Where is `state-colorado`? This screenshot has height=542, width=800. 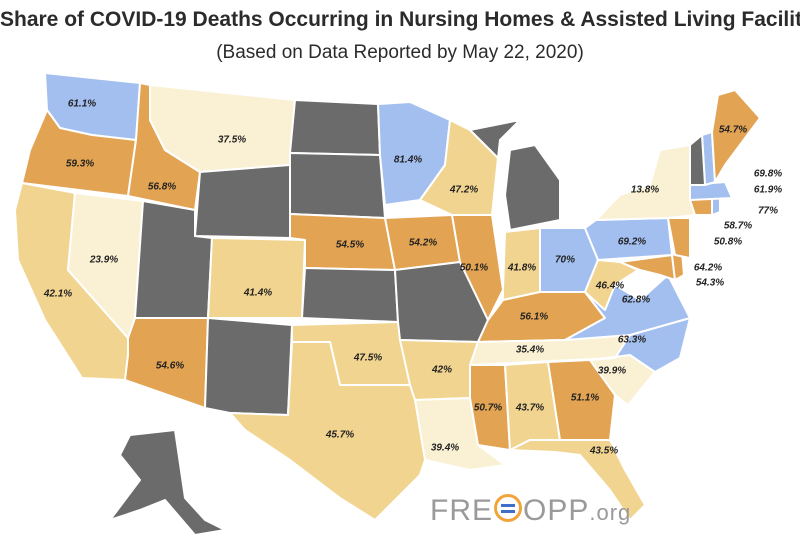 state-colorado is located at coordinates (256, 278).